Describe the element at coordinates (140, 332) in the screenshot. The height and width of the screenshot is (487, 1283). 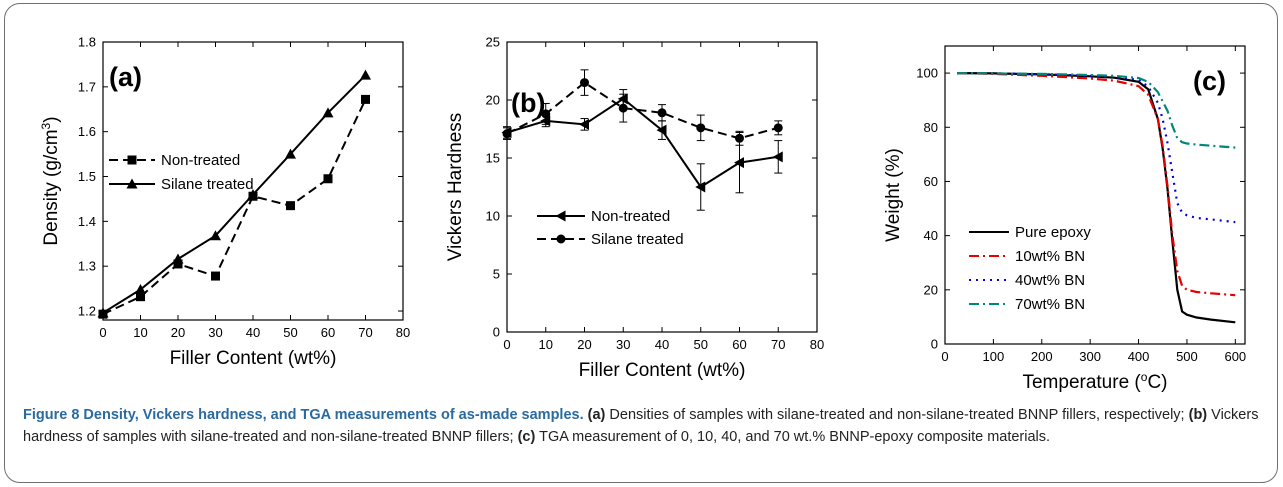
I see `x-tick-label: 10` at that location.